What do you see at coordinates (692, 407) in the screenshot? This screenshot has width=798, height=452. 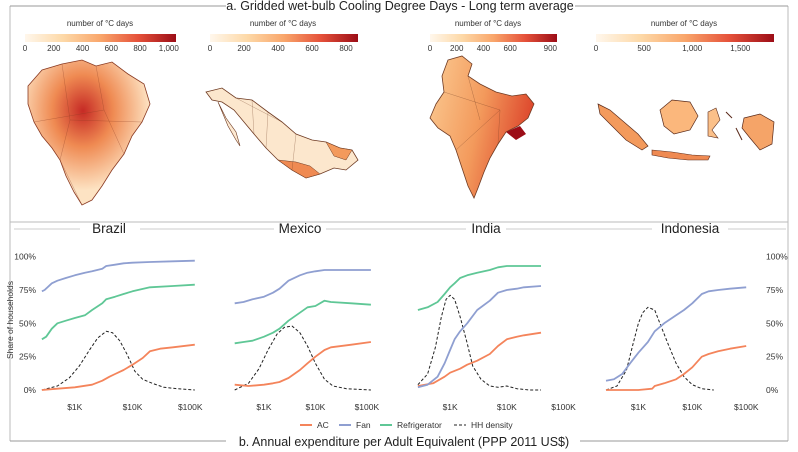 I see `x-tick-indonesia-1: $10K` at bounding box center [692, 407].